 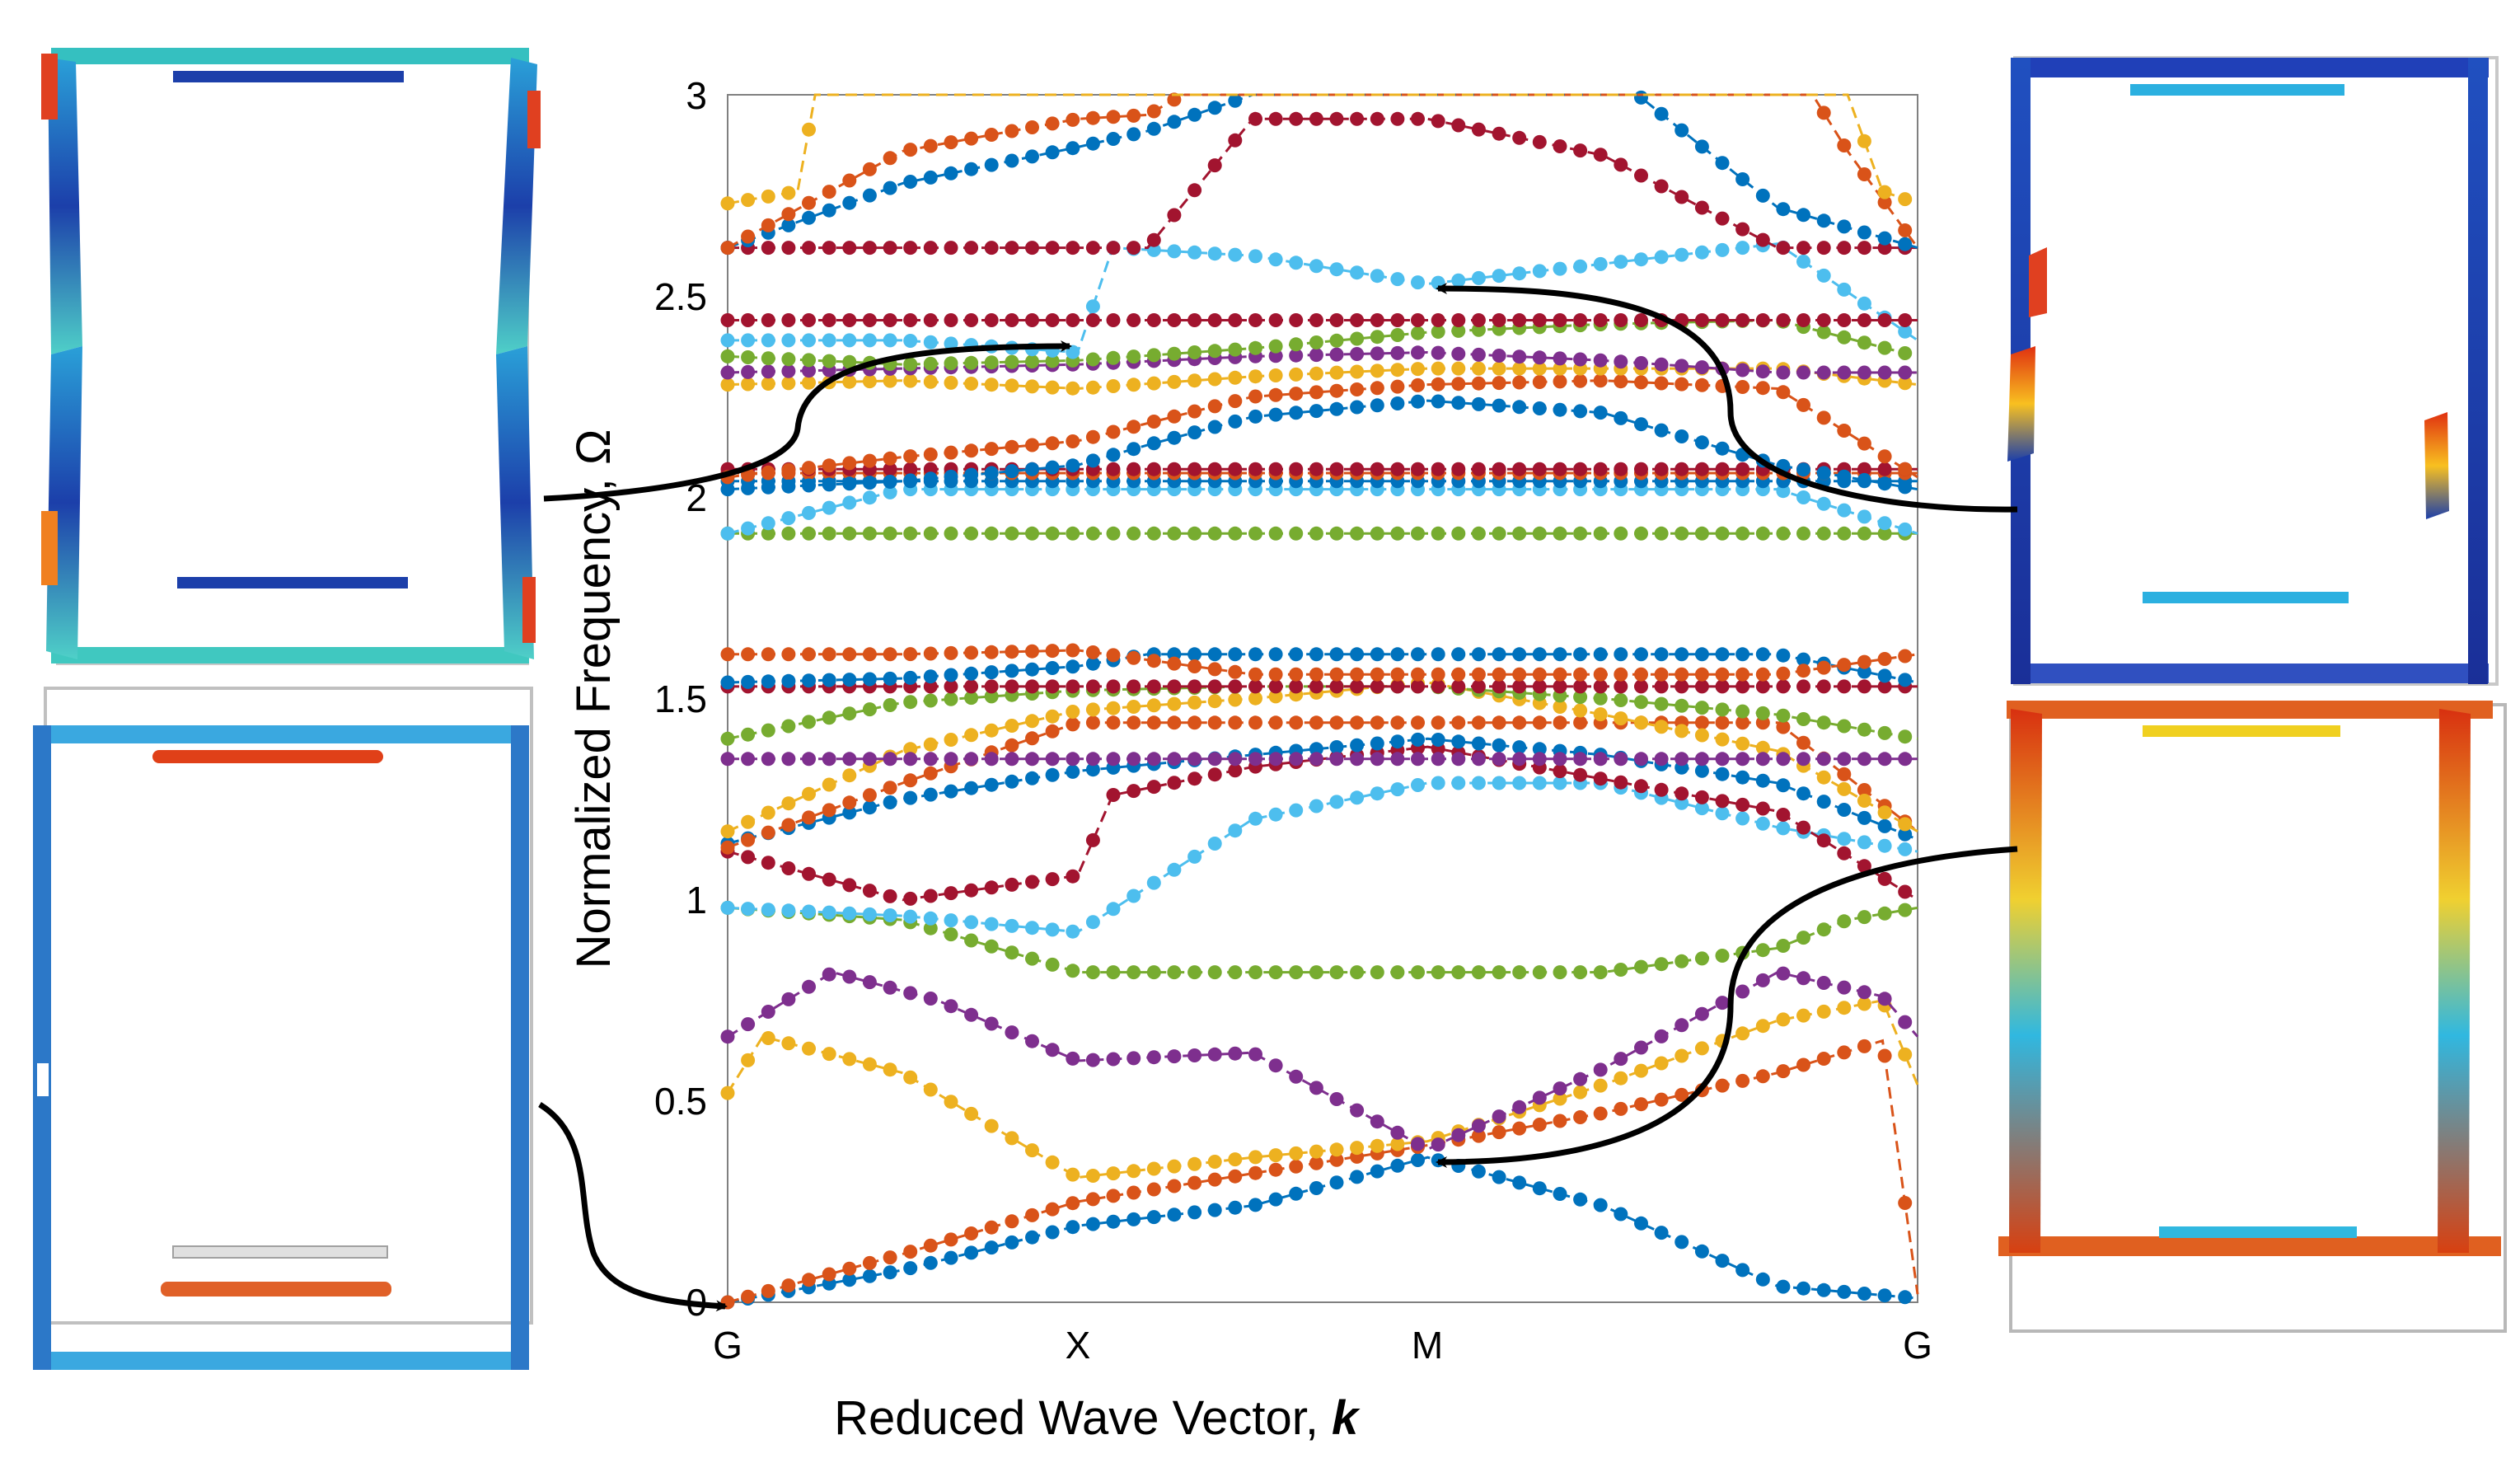 I want to click on y-axis-ticks: 0 0.5 1 1.5 2 2.5 3, so click(x=680, y=699).